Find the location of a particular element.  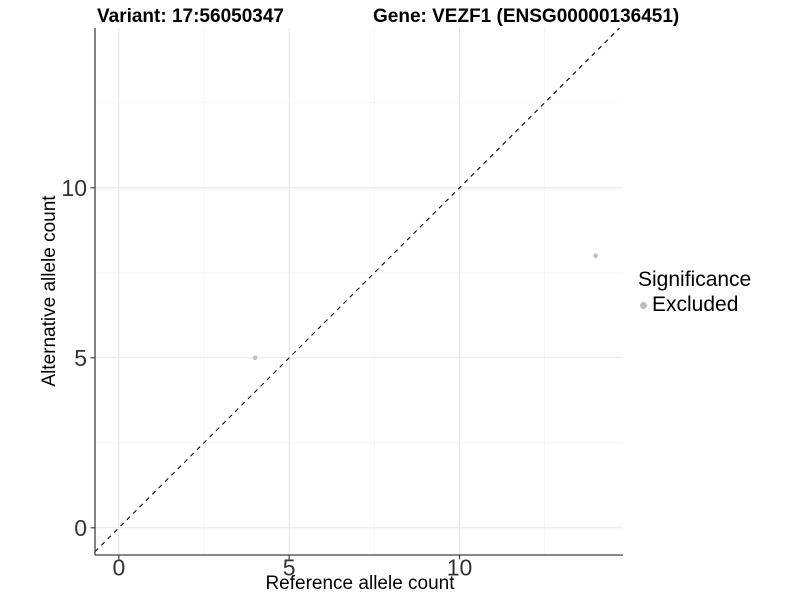

x-tick-label: 0 is located at coordinates (118, 568).